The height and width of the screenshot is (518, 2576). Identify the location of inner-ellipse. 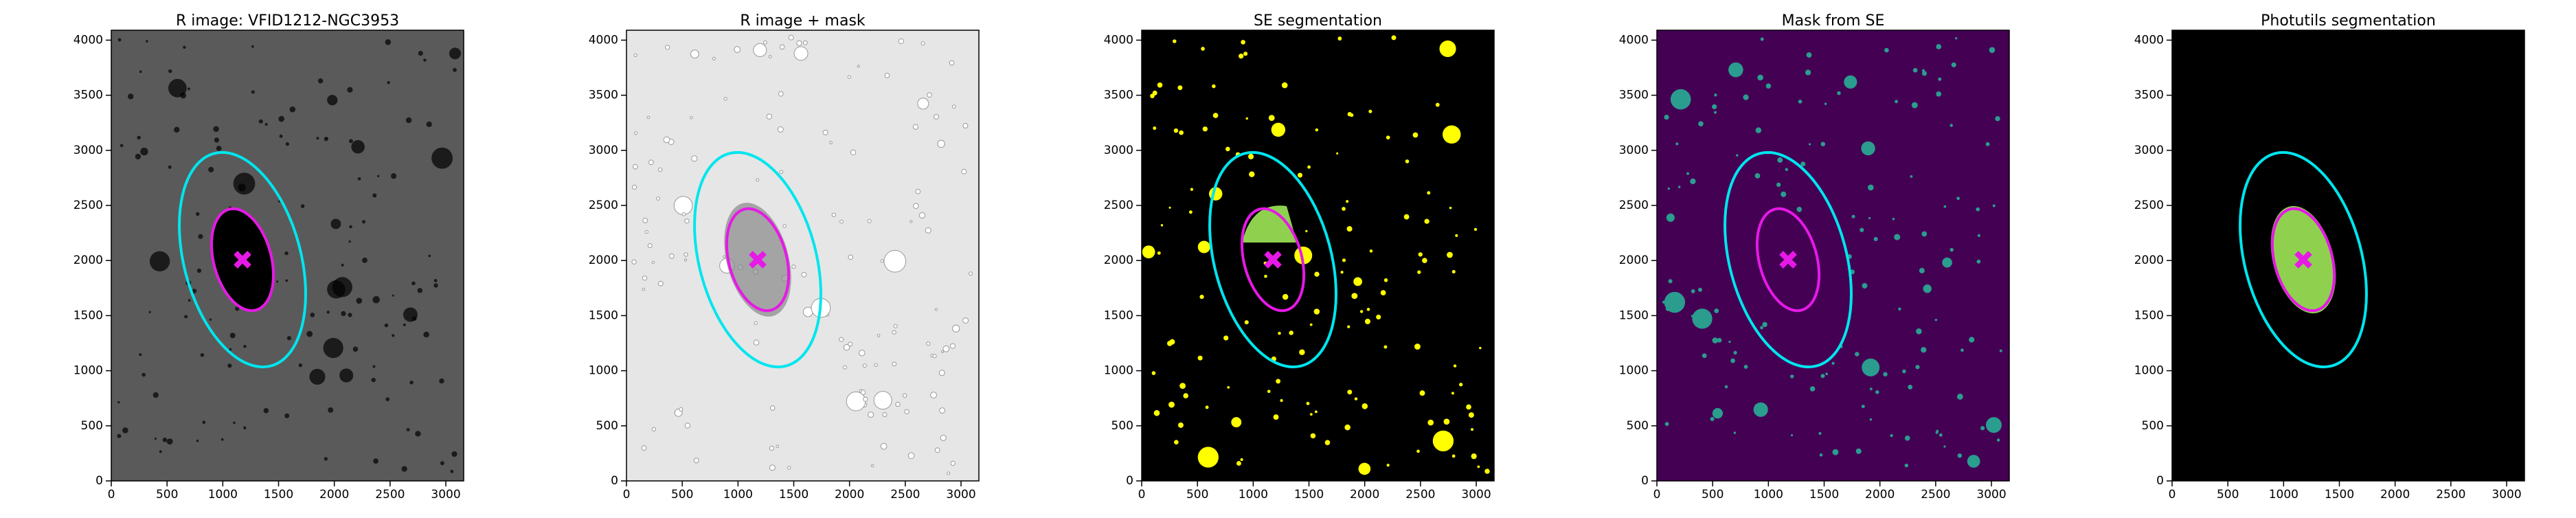
(242, 260).